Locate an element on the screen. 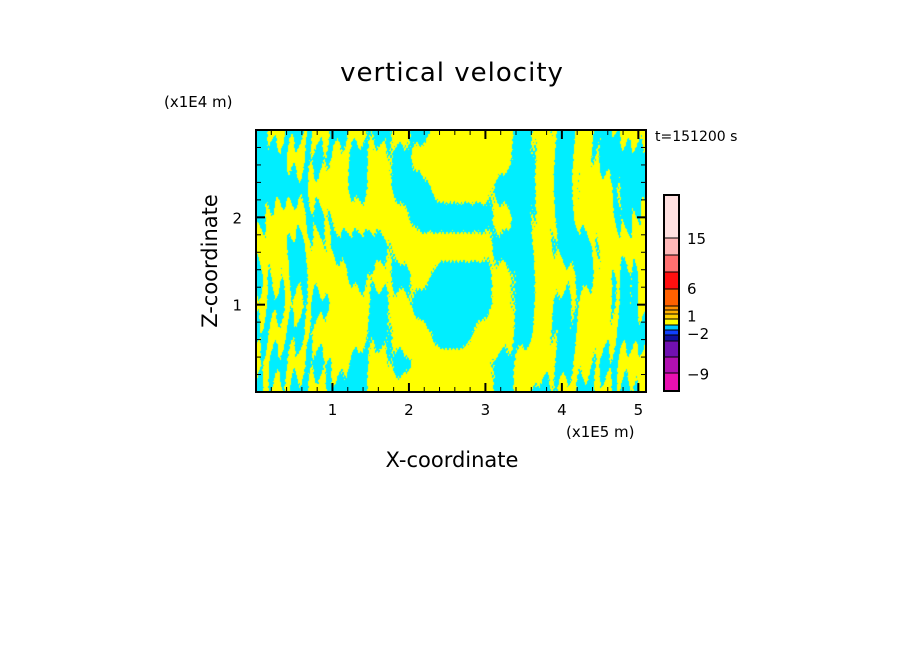  x-tick-label: 1 is located at coordinates (333, 410).